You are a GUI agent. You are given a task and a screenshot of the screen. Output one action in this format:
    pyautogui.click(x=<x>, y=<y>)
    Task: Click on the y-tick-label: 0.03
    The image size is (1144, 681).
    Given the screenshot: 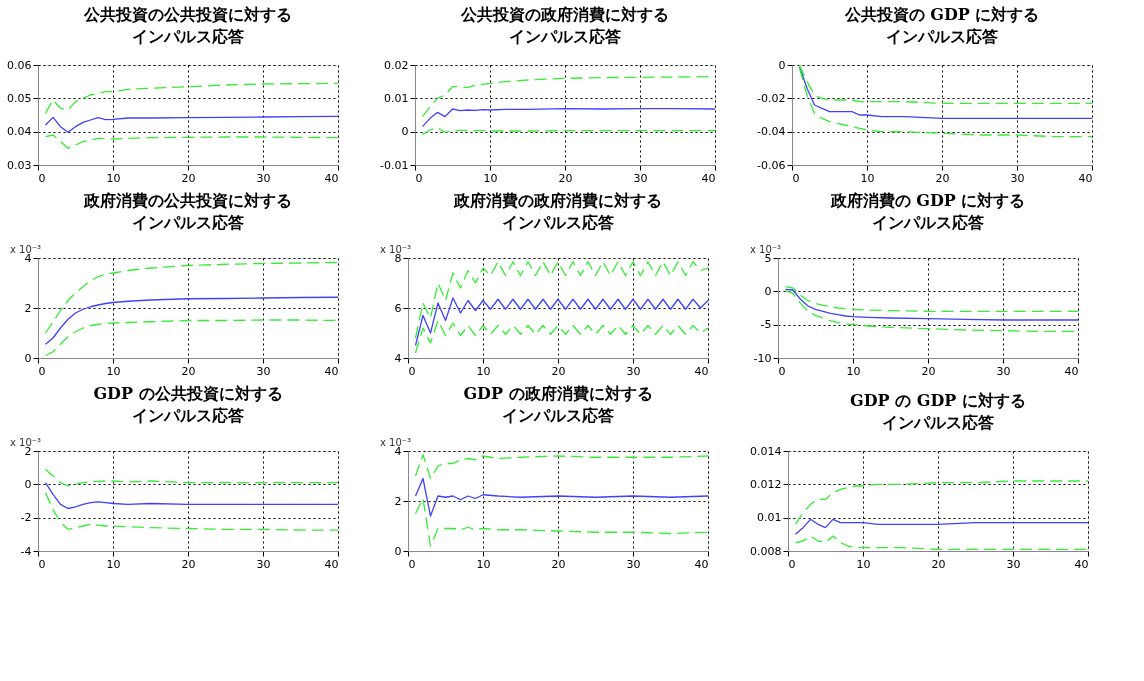 What is the action you would take?
    pyautogui.click(x=19, y=165)
    